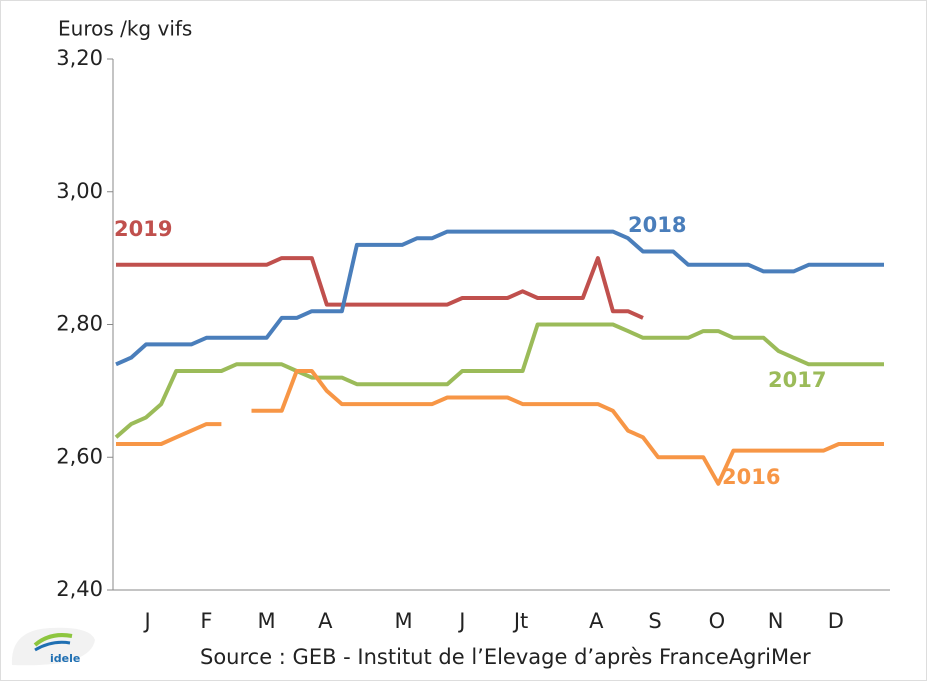 The image size is (927, 681). What do you see at coordinates (836, 621) in the screenshot?
I see `x-tick-label: D` at bounding box center [836, 621].